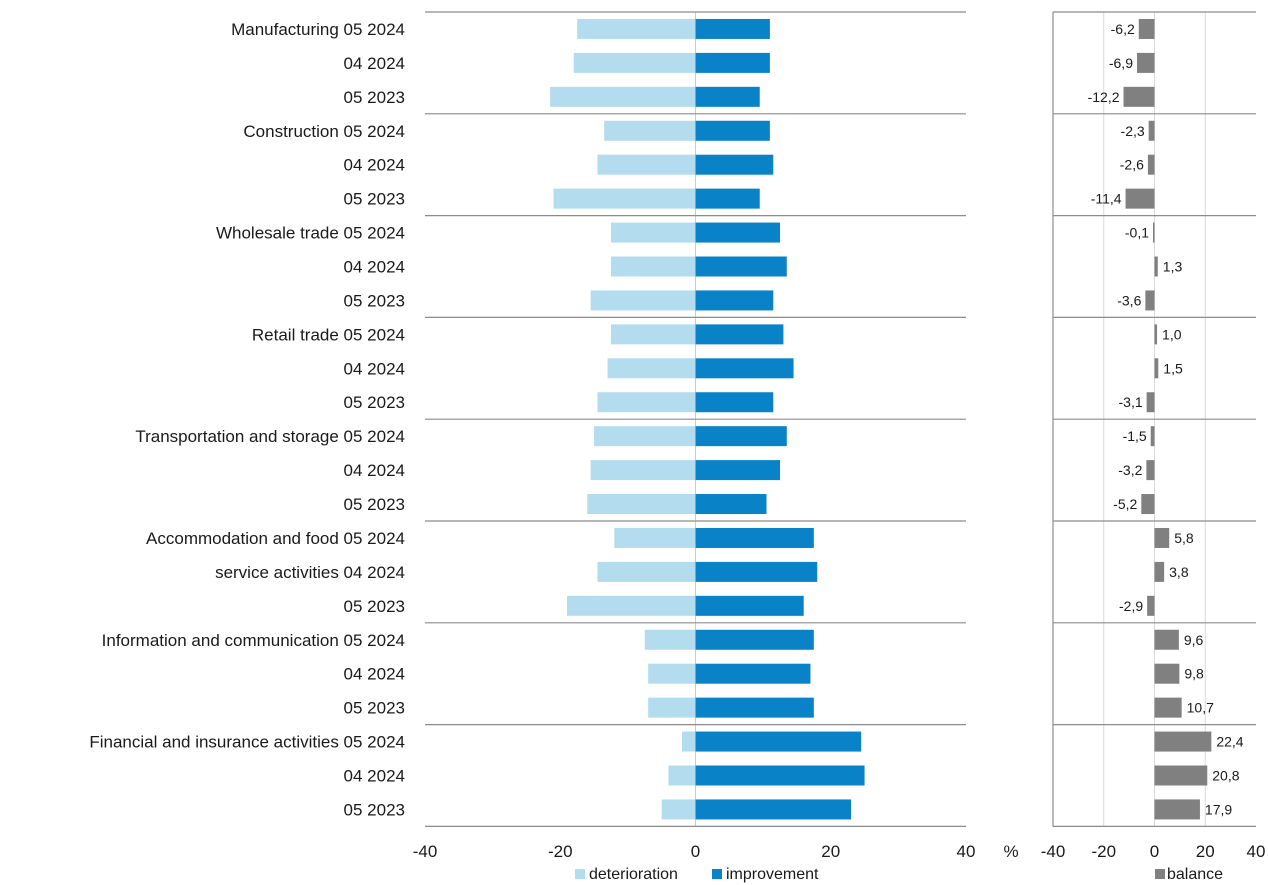  What do you see at coordinates (1200, 708) in the screenshot?
I see `data-label: 10,7` at bounding box center [1200, 708].